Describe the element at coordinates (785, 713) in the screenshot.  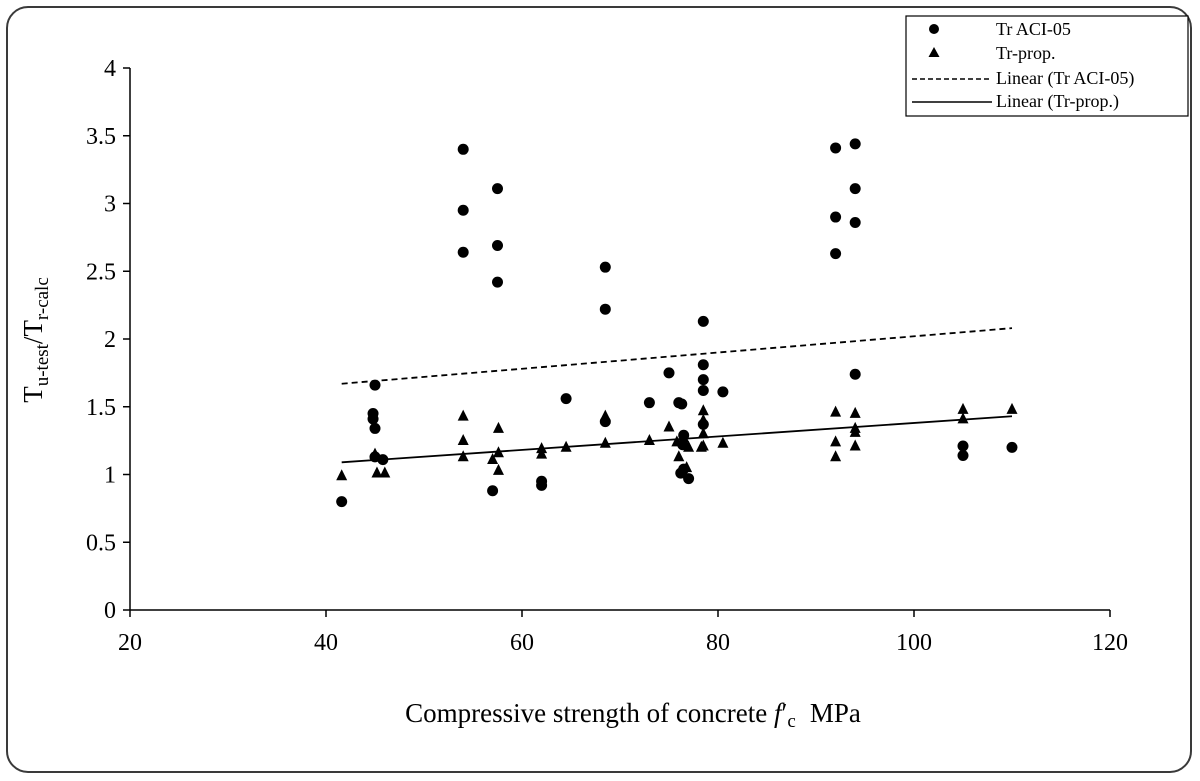
I see `x-axis-label-prime: ′` at that location.